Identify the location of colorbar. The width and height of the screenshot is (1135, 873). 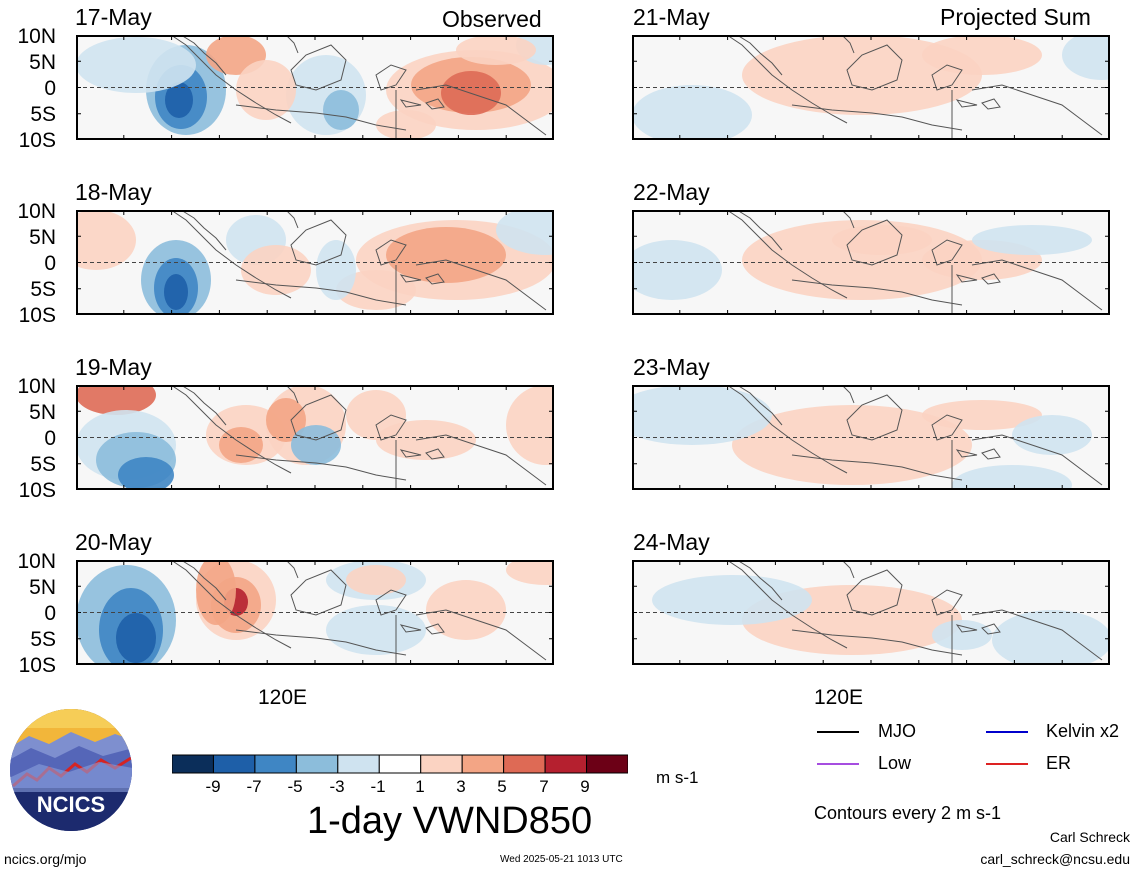
(400, 764).